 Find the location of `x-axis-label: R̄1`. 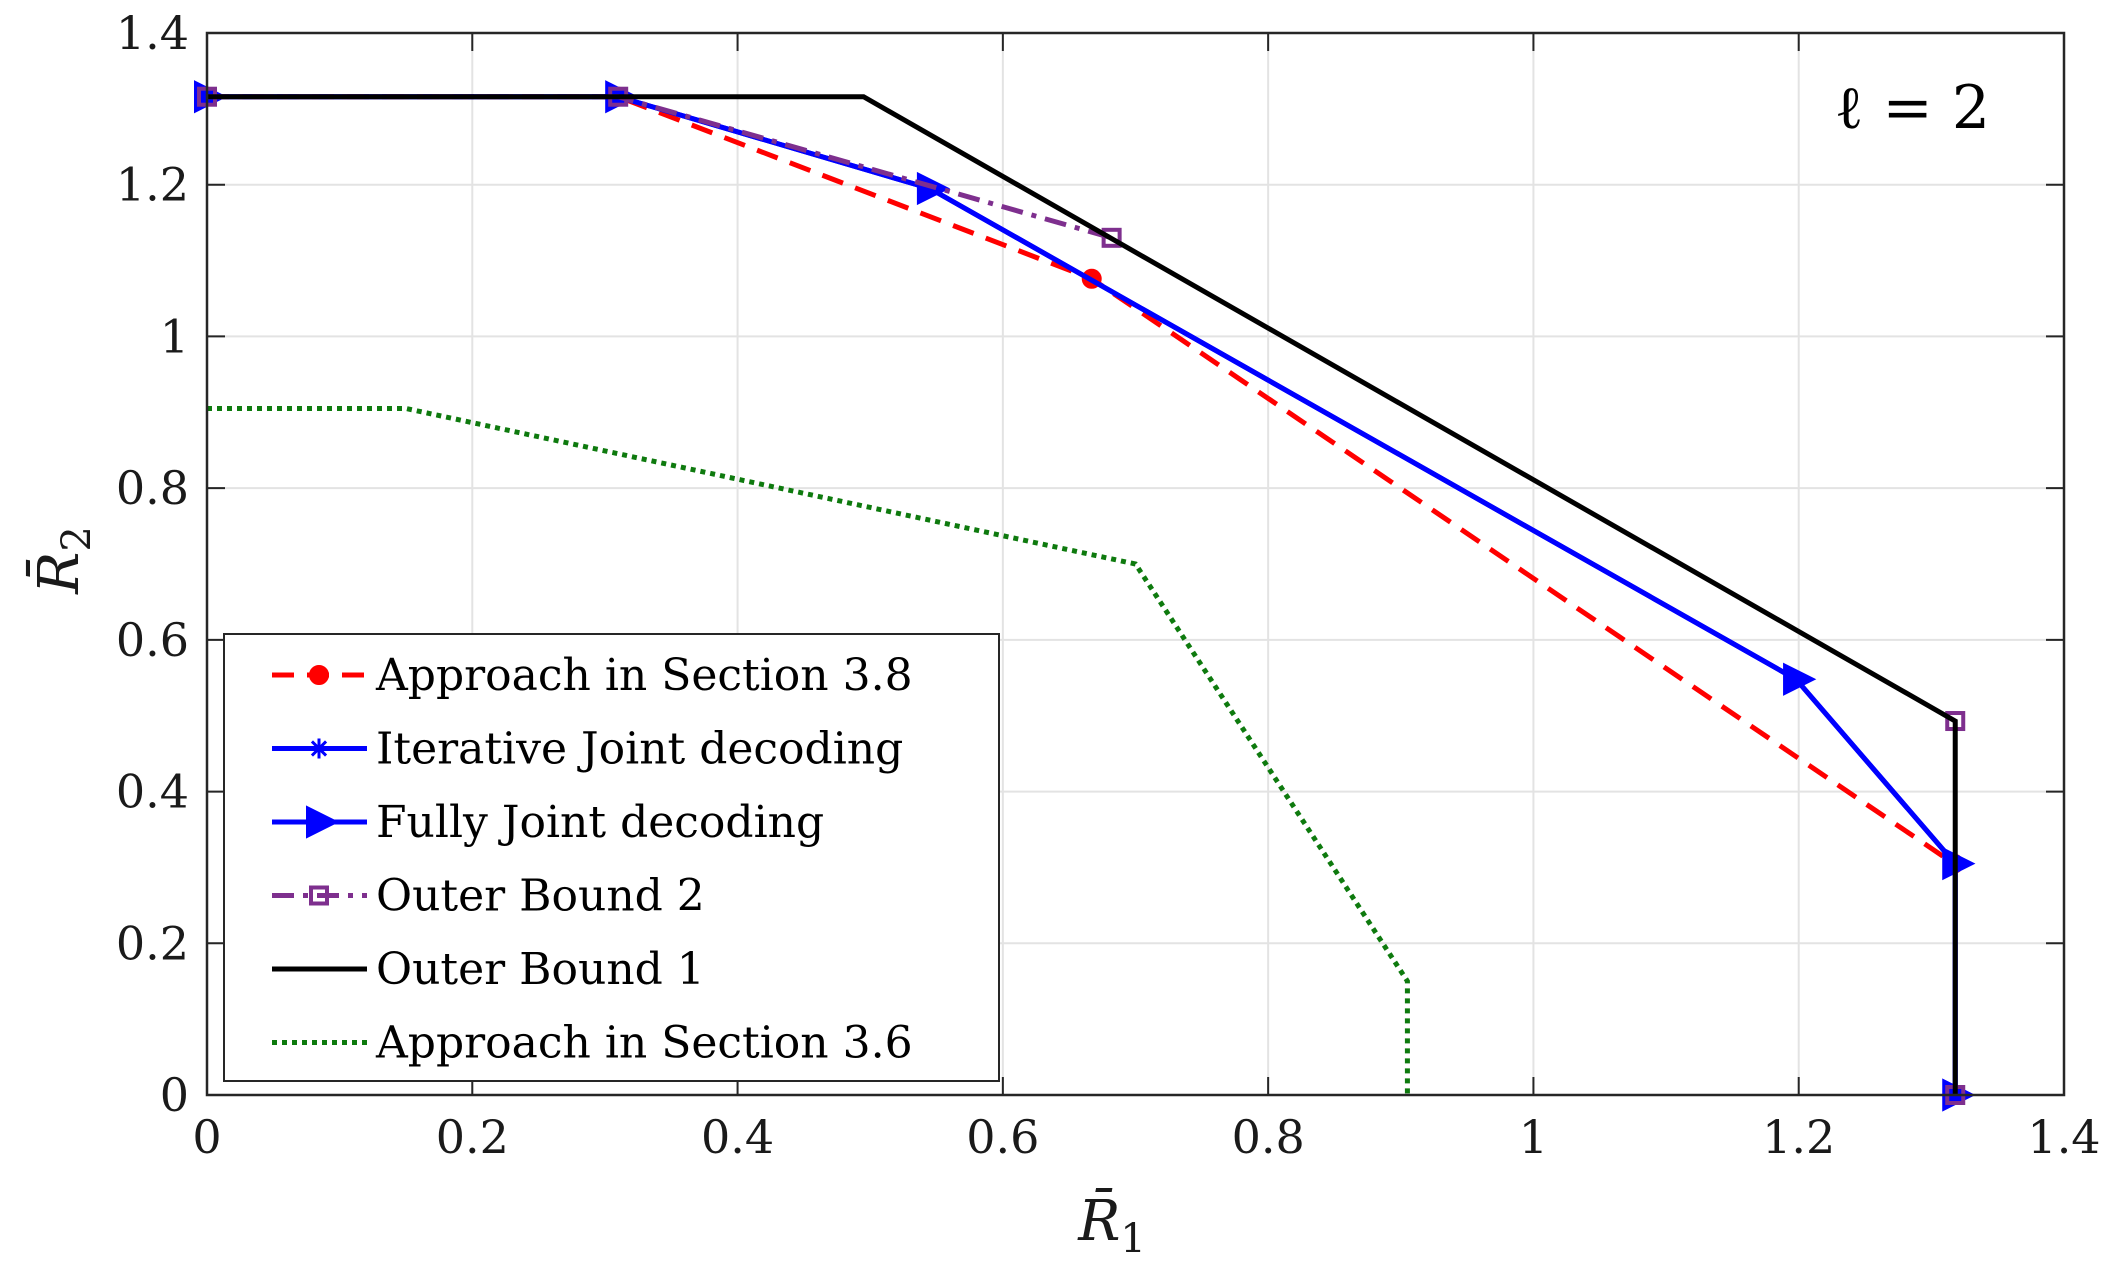

x-axis-label: R̄1 is located at coordinates (1111, 1224).